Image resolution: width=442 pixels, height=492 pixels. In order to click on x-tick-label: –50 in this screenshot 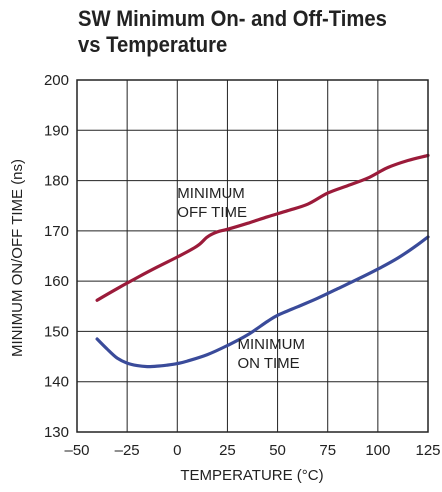, I will do `click(76, 450)`.